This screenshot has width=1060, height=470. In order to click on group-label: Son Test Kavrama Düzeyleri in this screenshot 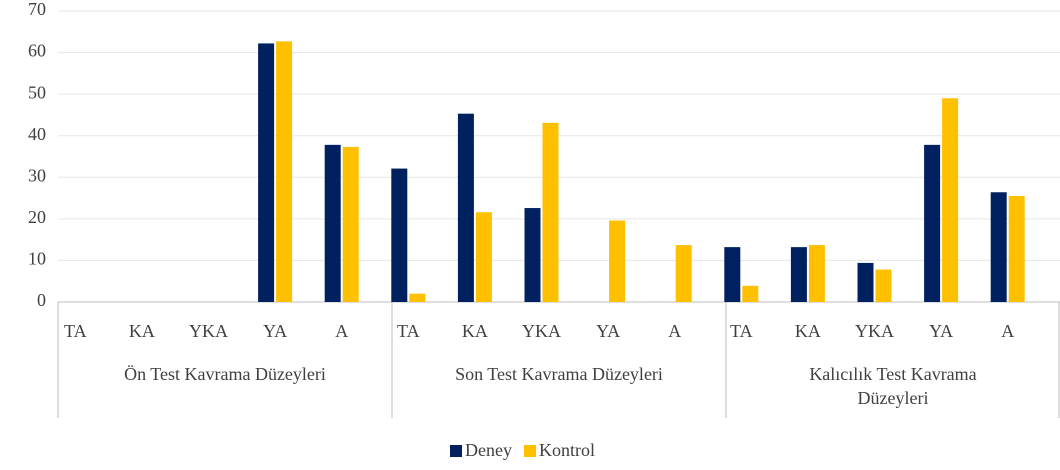, I will do `click(559, 374)`.